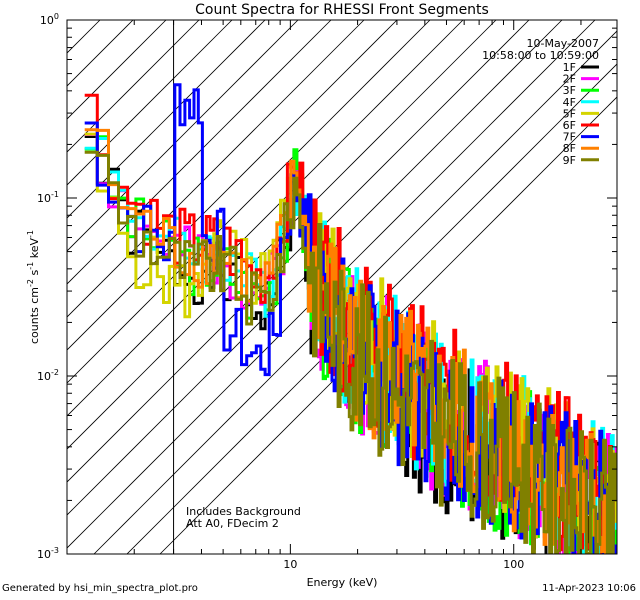 Image resolution: width=640 pixels, height=600 pixels. What do you see at coordinates (513, 564) in the screenshot?
I see `x-tick-label: 100` at bounding box center [513, 564].